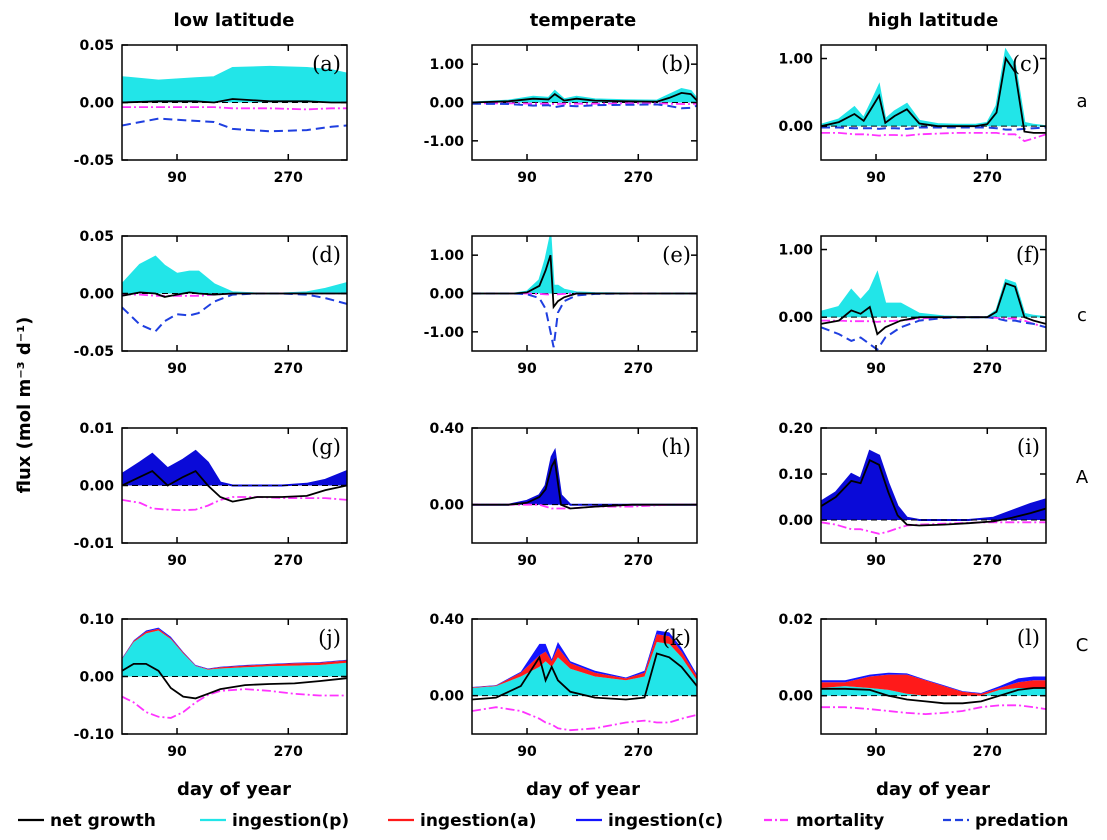 The image size is (1107, 840). What do you see at coordinates (1021, 821) in the screenshot?
I see `legend-label-predation: predation` at bounding box center [1021, 821].